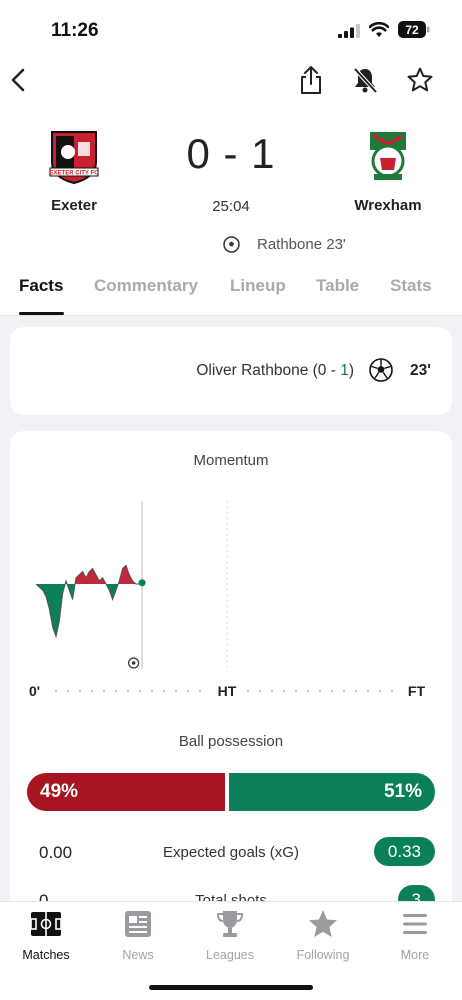  I want to click on goal-event-close: ), so click(351, 370).